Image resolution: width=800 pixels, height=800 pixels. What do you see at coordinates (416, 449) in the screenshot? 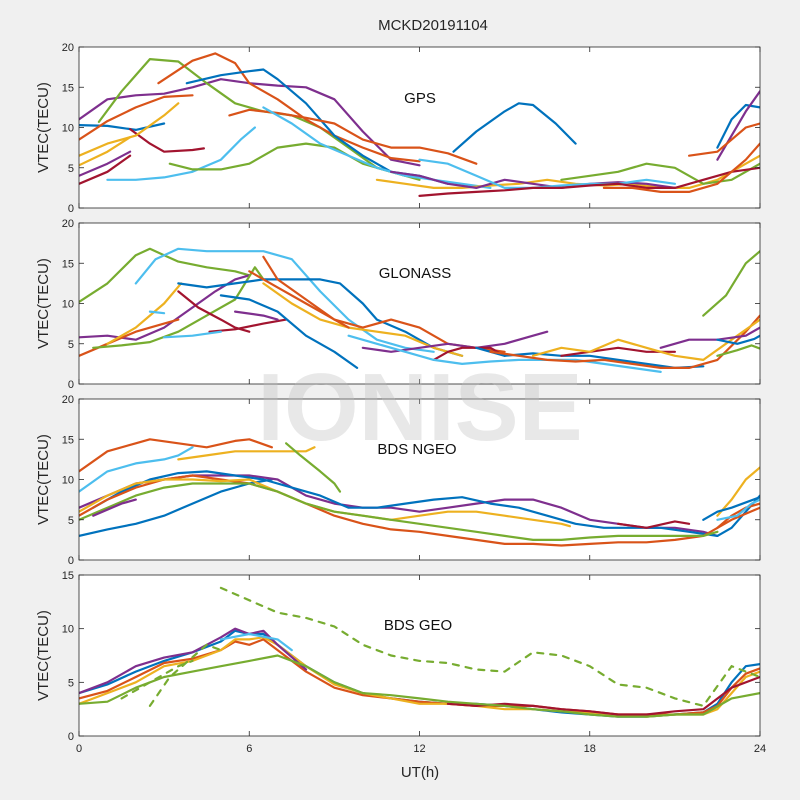
I see `panel-annotation: BDS NGEO` at bounding box center [416, 449].